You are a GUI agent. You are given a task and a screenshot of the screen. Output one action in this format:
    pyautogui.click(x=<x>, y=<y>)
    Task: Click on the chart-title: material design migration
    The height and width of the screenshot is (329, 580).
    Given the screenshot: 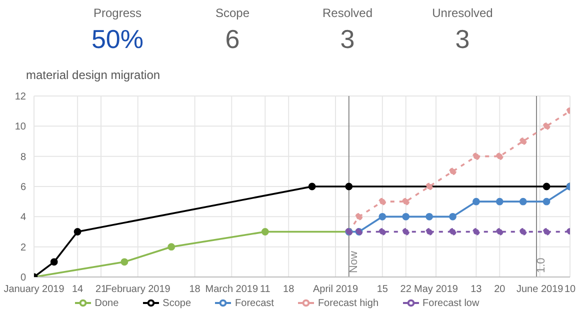 What is the action you would take?
    pyautogui.click(x=93, y=76)
    